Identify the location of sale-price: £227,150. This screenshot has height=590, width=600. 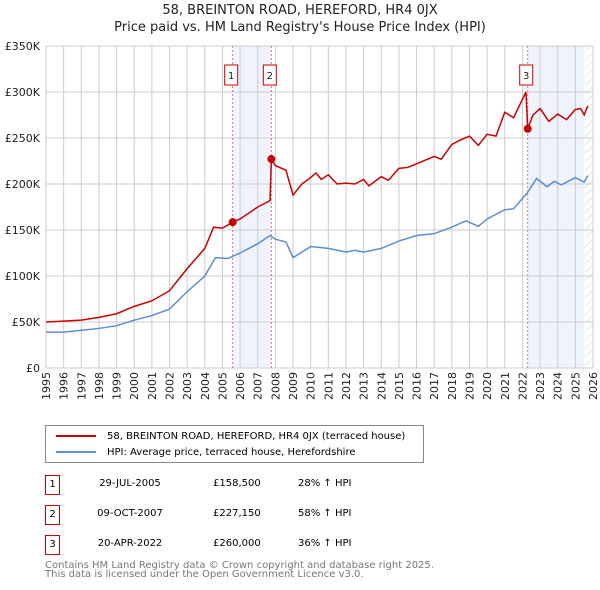
(237, 513).